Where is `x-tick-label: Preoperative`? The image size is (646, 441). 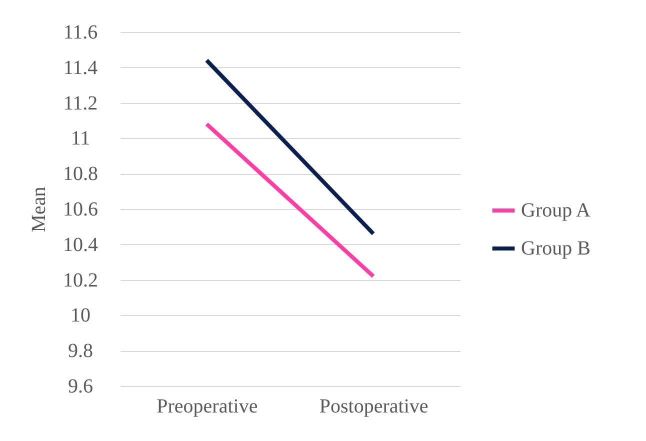
x-tick-label: Preoperative is located at coordinates (207, 407).